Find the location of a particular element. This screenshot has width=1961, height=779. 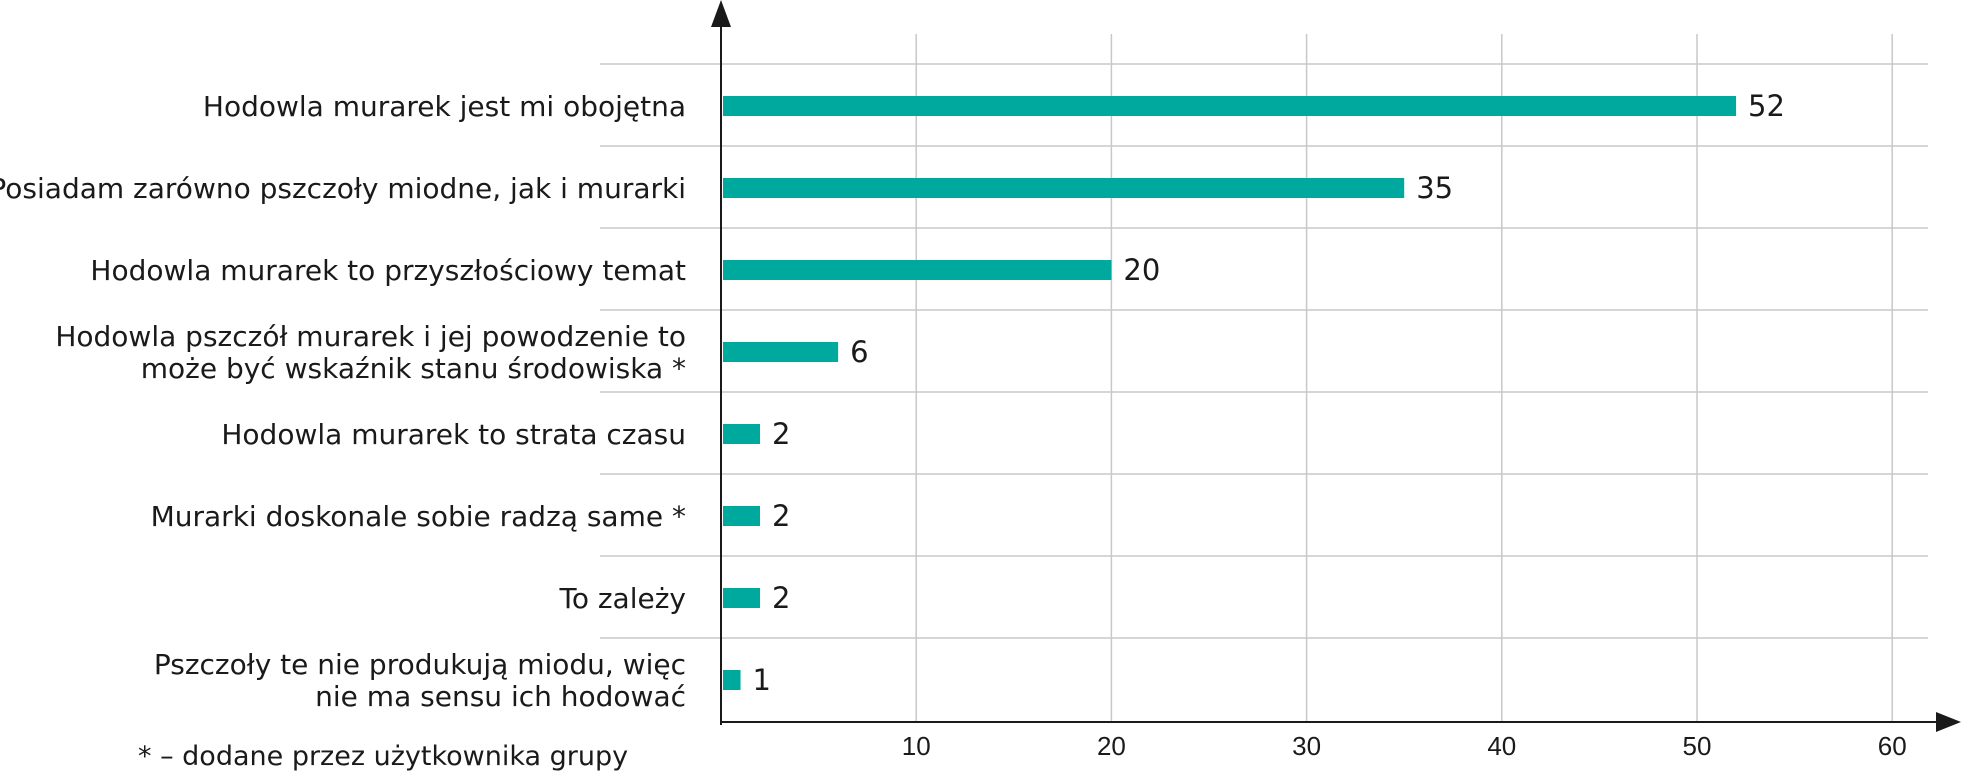

category-label: Hodowla murarek jest mi obojętna is located at coordinates (444, 106).